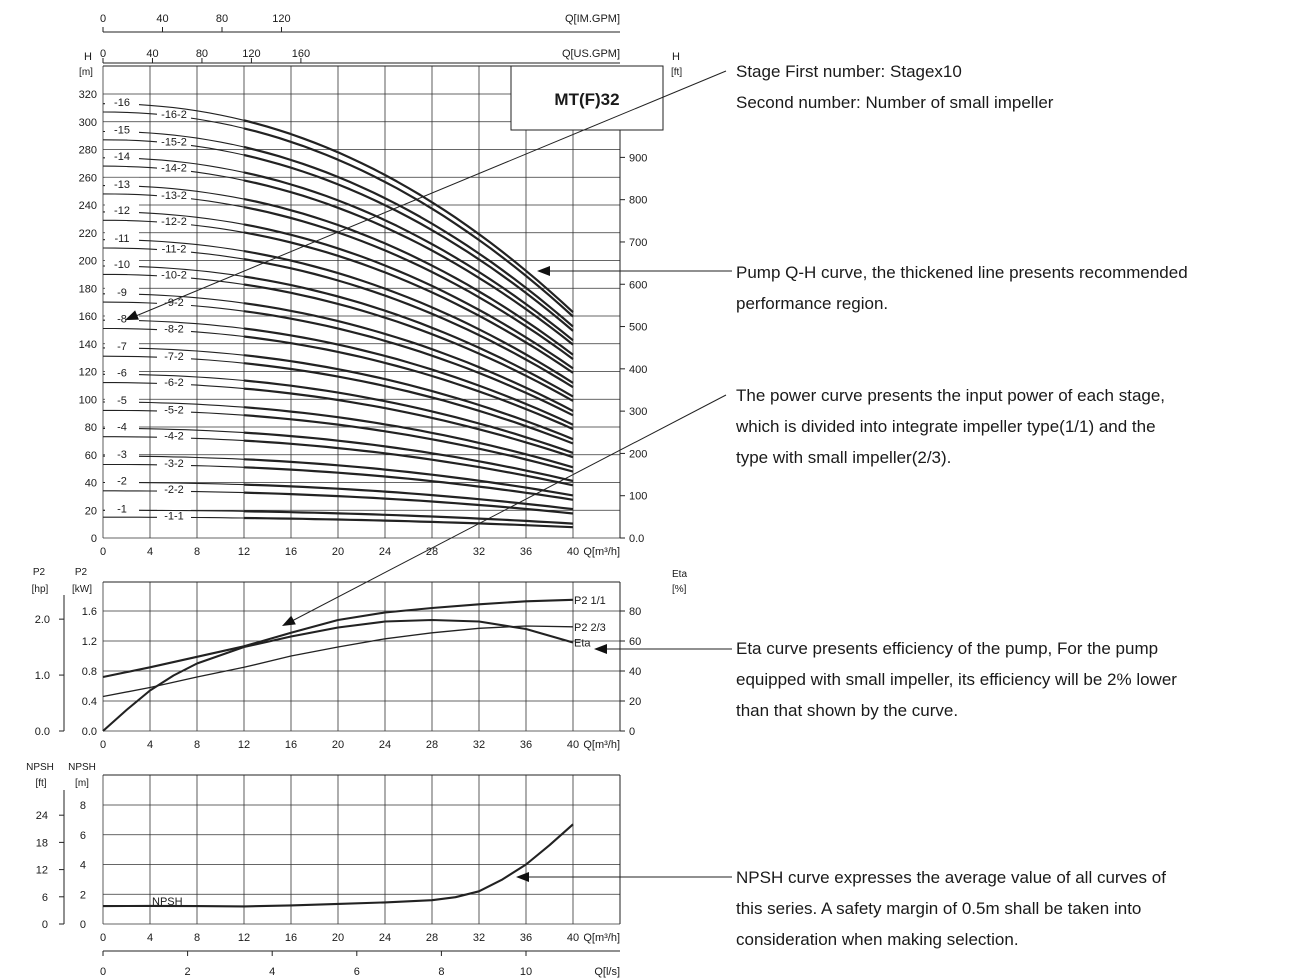 The image size is (1289, 980). What do you see at coordinates (632, 732) in the screenshot?
I see `eta-axis-tick-label: 0` at bounding box center [632, 732].